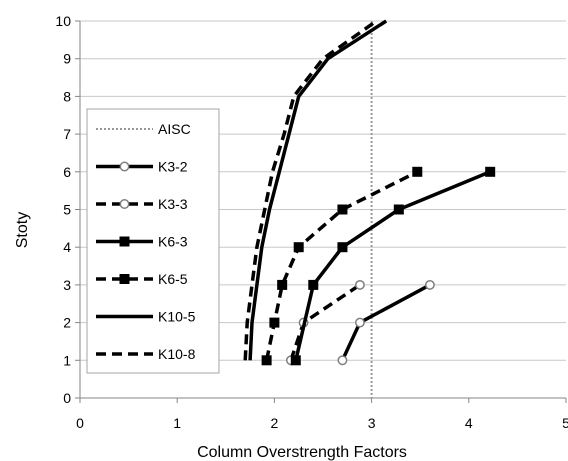 The image size is (568, 461). Describe the element at coordinates (143, 129) in the screenshot. I see `legend-item-aisc: AISC` at that location.